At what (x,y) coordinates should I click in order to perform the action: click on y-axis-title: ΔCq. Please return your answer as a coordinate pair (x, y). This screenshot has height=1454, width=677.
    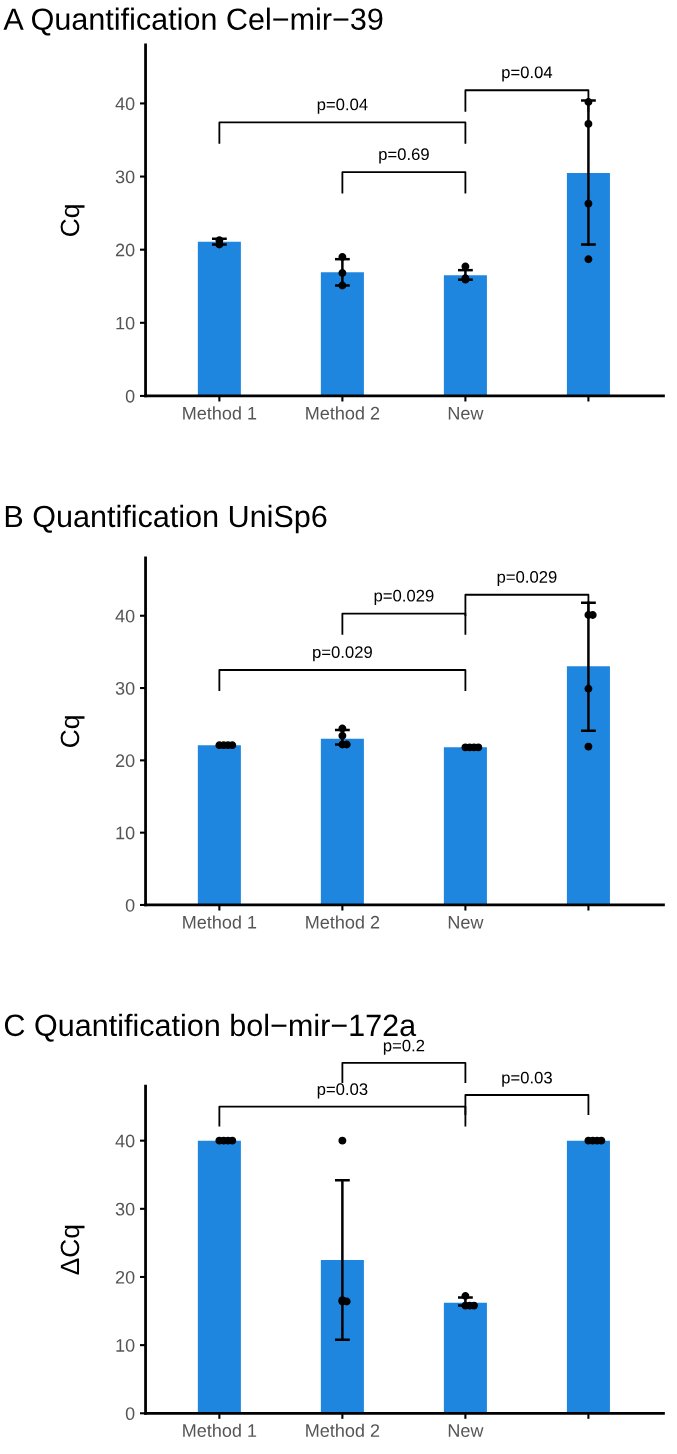
    Looking at the image, I should click on (72, 1250).